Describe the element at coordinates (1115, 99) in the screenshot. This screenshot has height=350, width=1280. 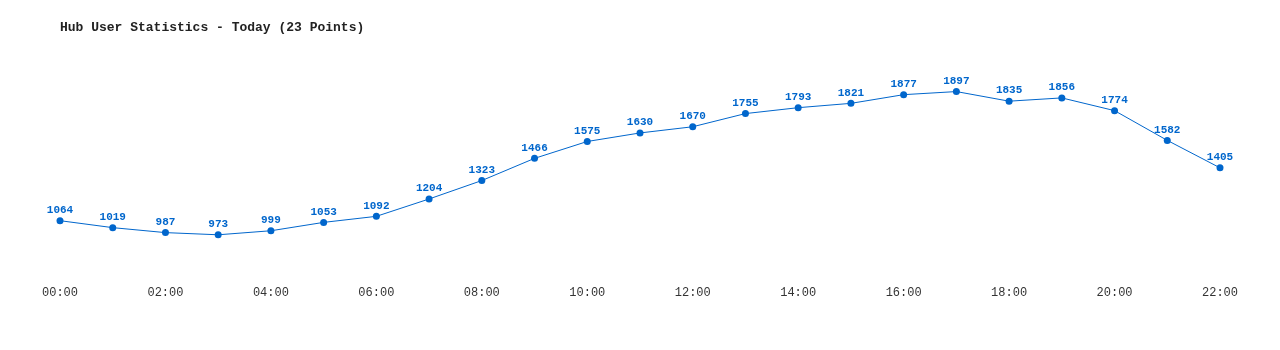
I see `data-label: 1774` at that location.